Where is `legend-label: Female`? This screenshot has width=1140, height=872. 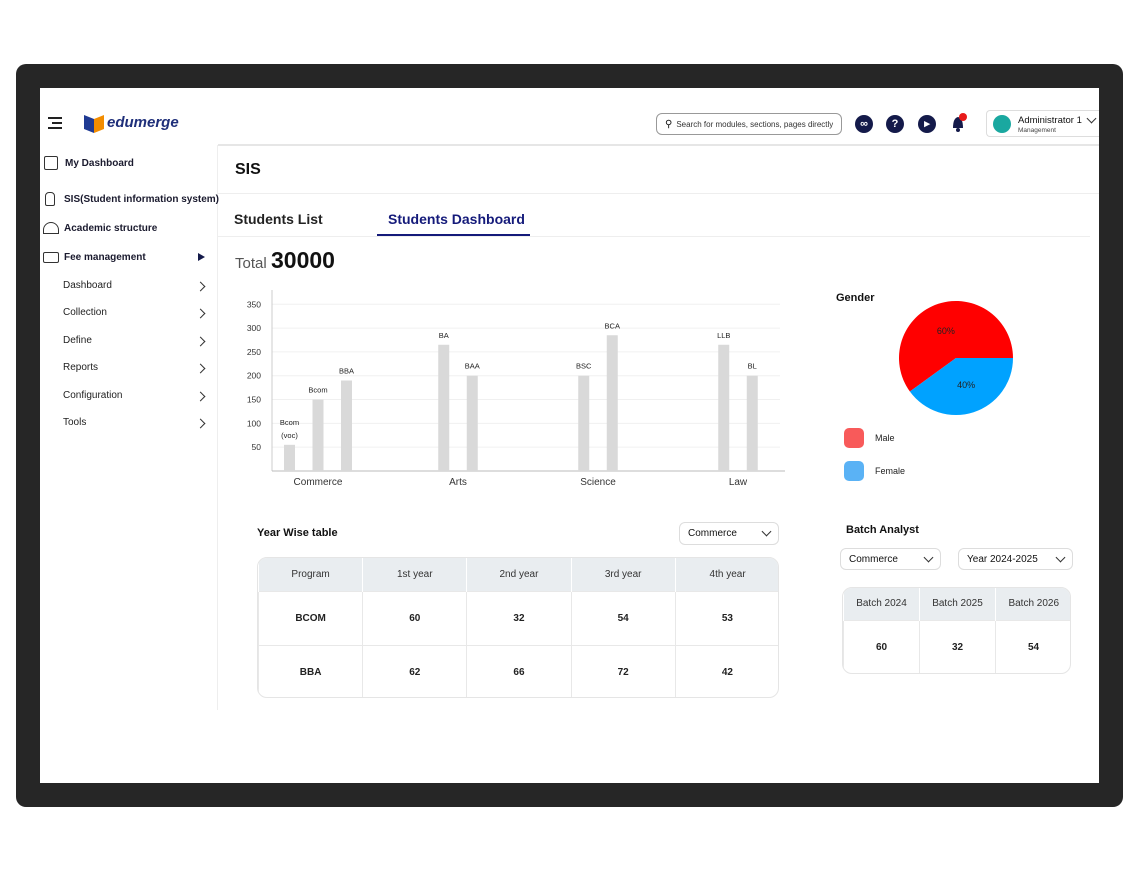
legend-label: Female is located at coordinates (890, 471).